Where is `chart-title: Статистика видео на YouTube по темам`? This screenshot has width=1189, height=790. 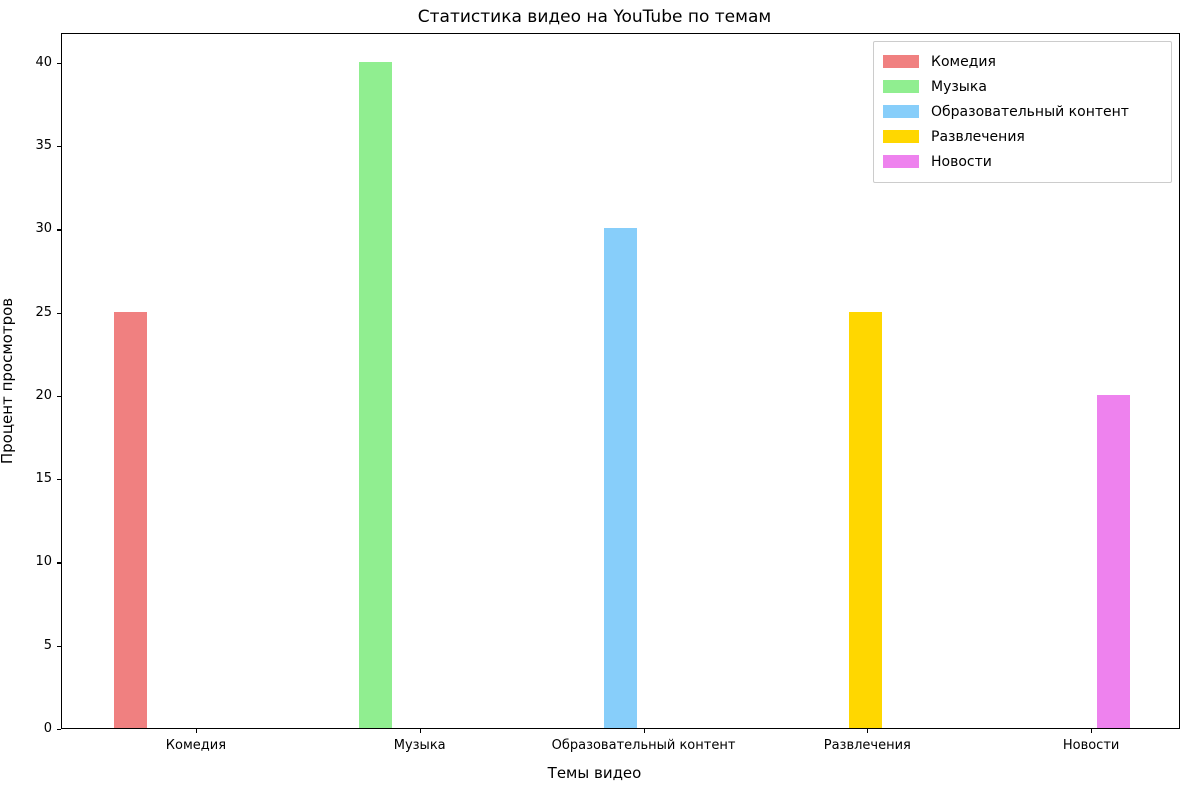
chart-title: Статистика видео на YouTube по темам is located at coordinates (594, 17).